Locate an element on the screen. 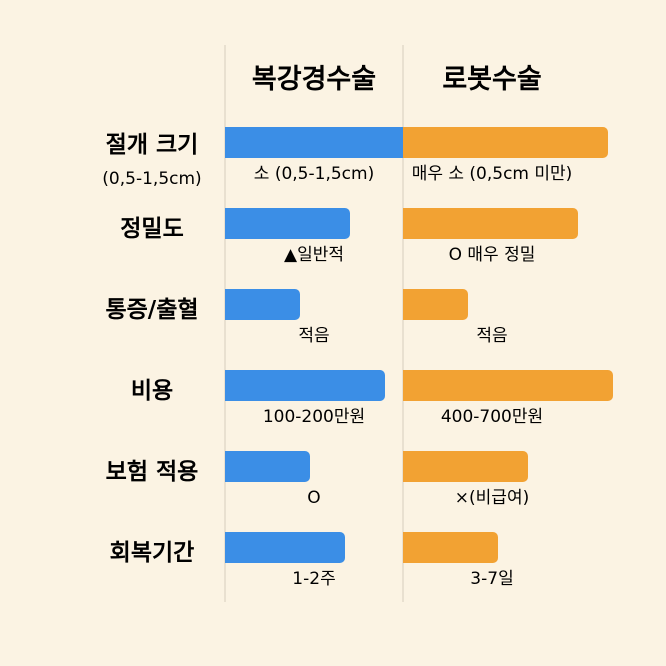 Image resolution: width=666 pixels, height=666 pixels. series-header-1: 복강경수술 is located at coordinates (314, 79).